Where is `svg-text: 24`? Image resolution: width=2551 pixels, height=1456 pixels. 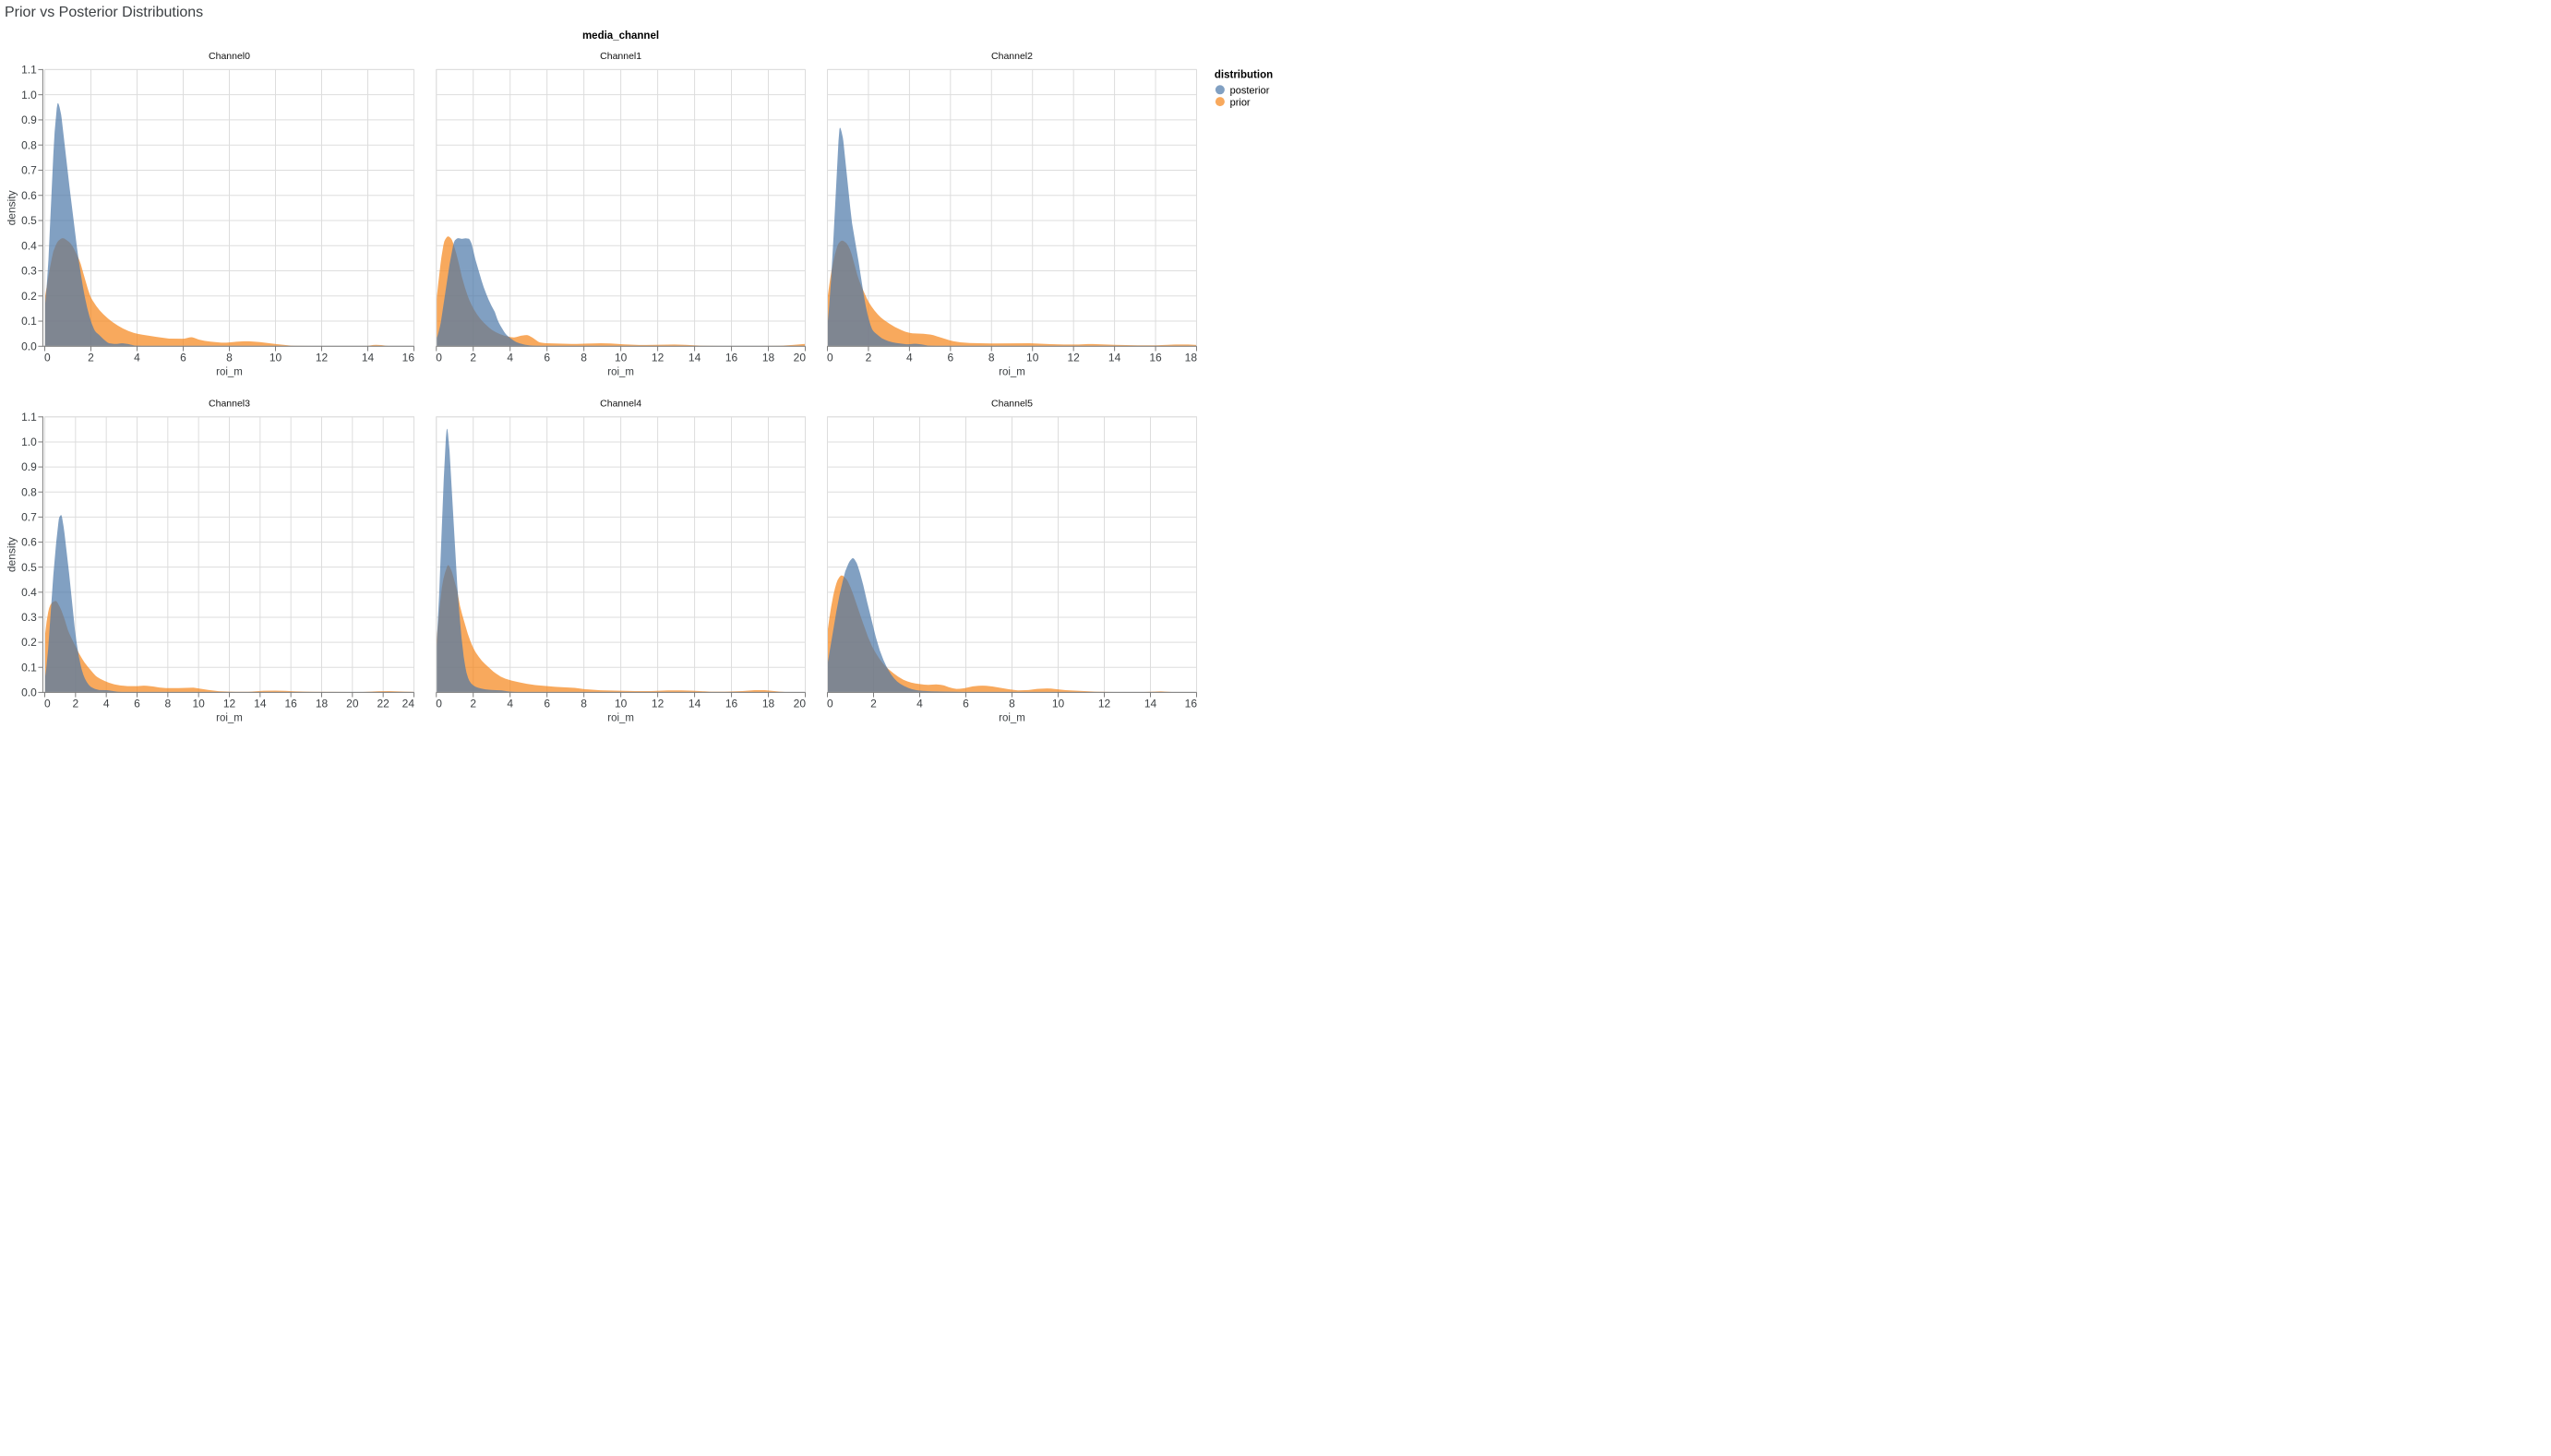
svg-text: 24 is located at coordinates (408, 704).